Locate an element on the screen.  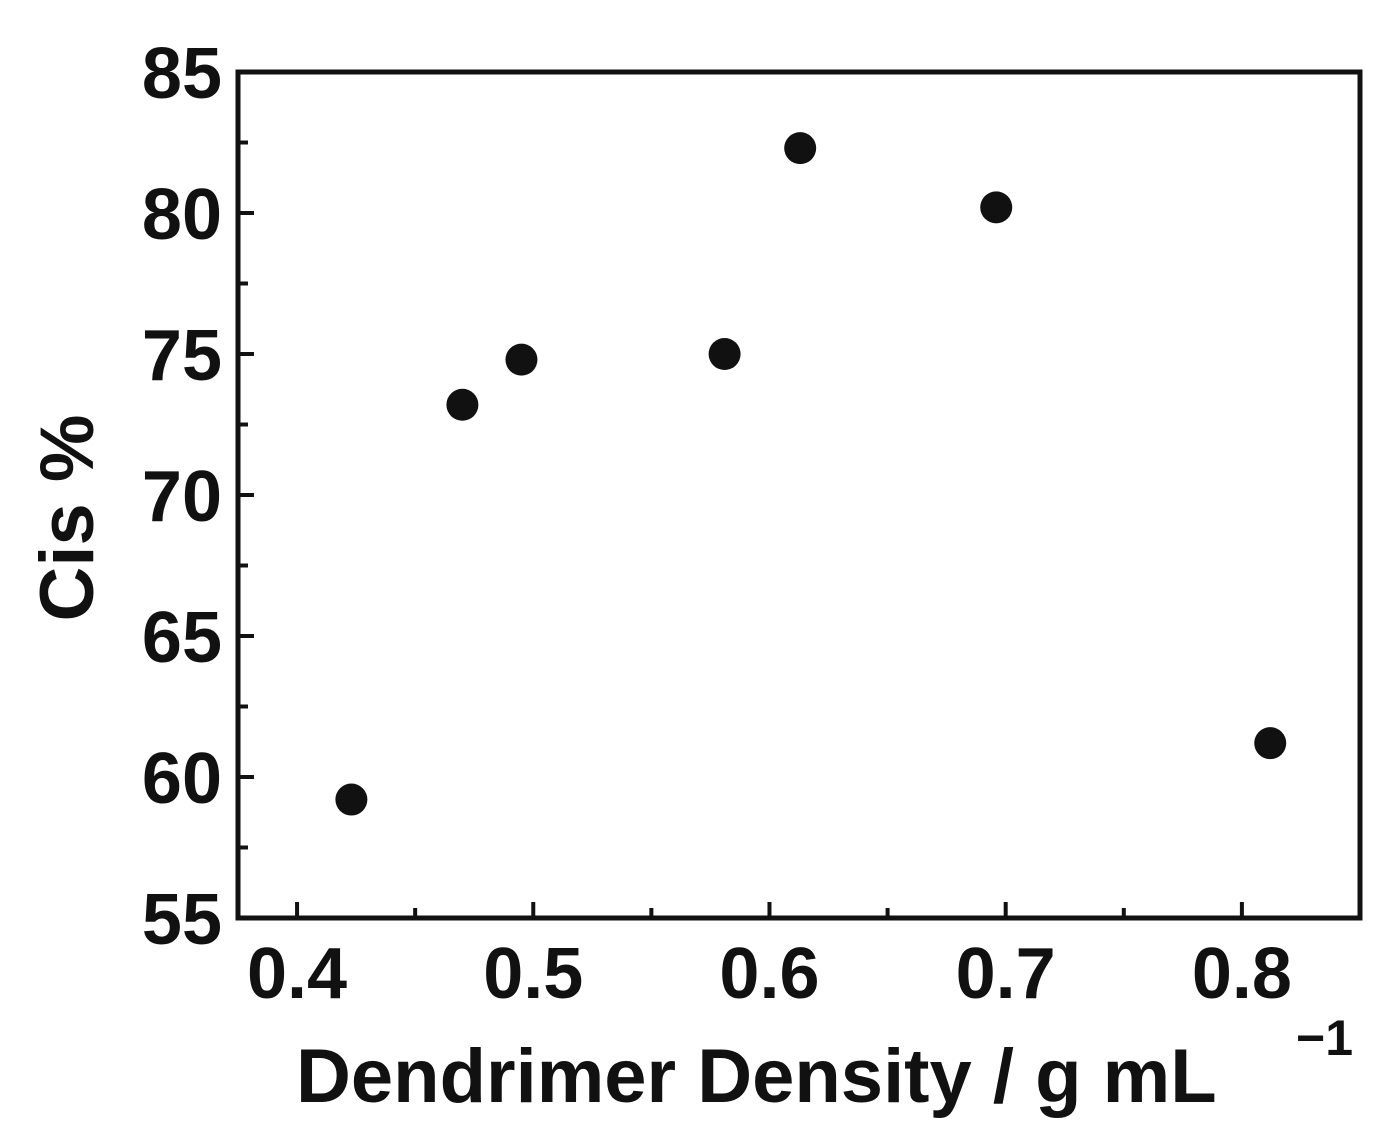
y-axis-title: Cis % is located at coordinates (67, 518).